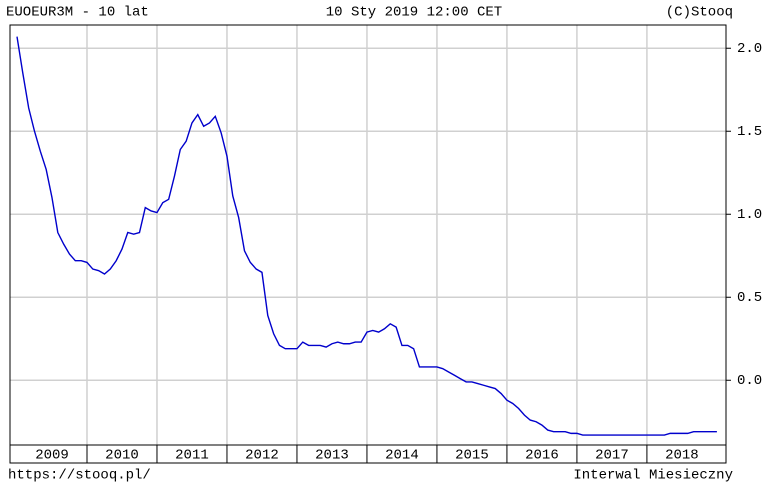  I want to click on chart-title: EUOEUR3M - 10 lat, so click(77, 13).